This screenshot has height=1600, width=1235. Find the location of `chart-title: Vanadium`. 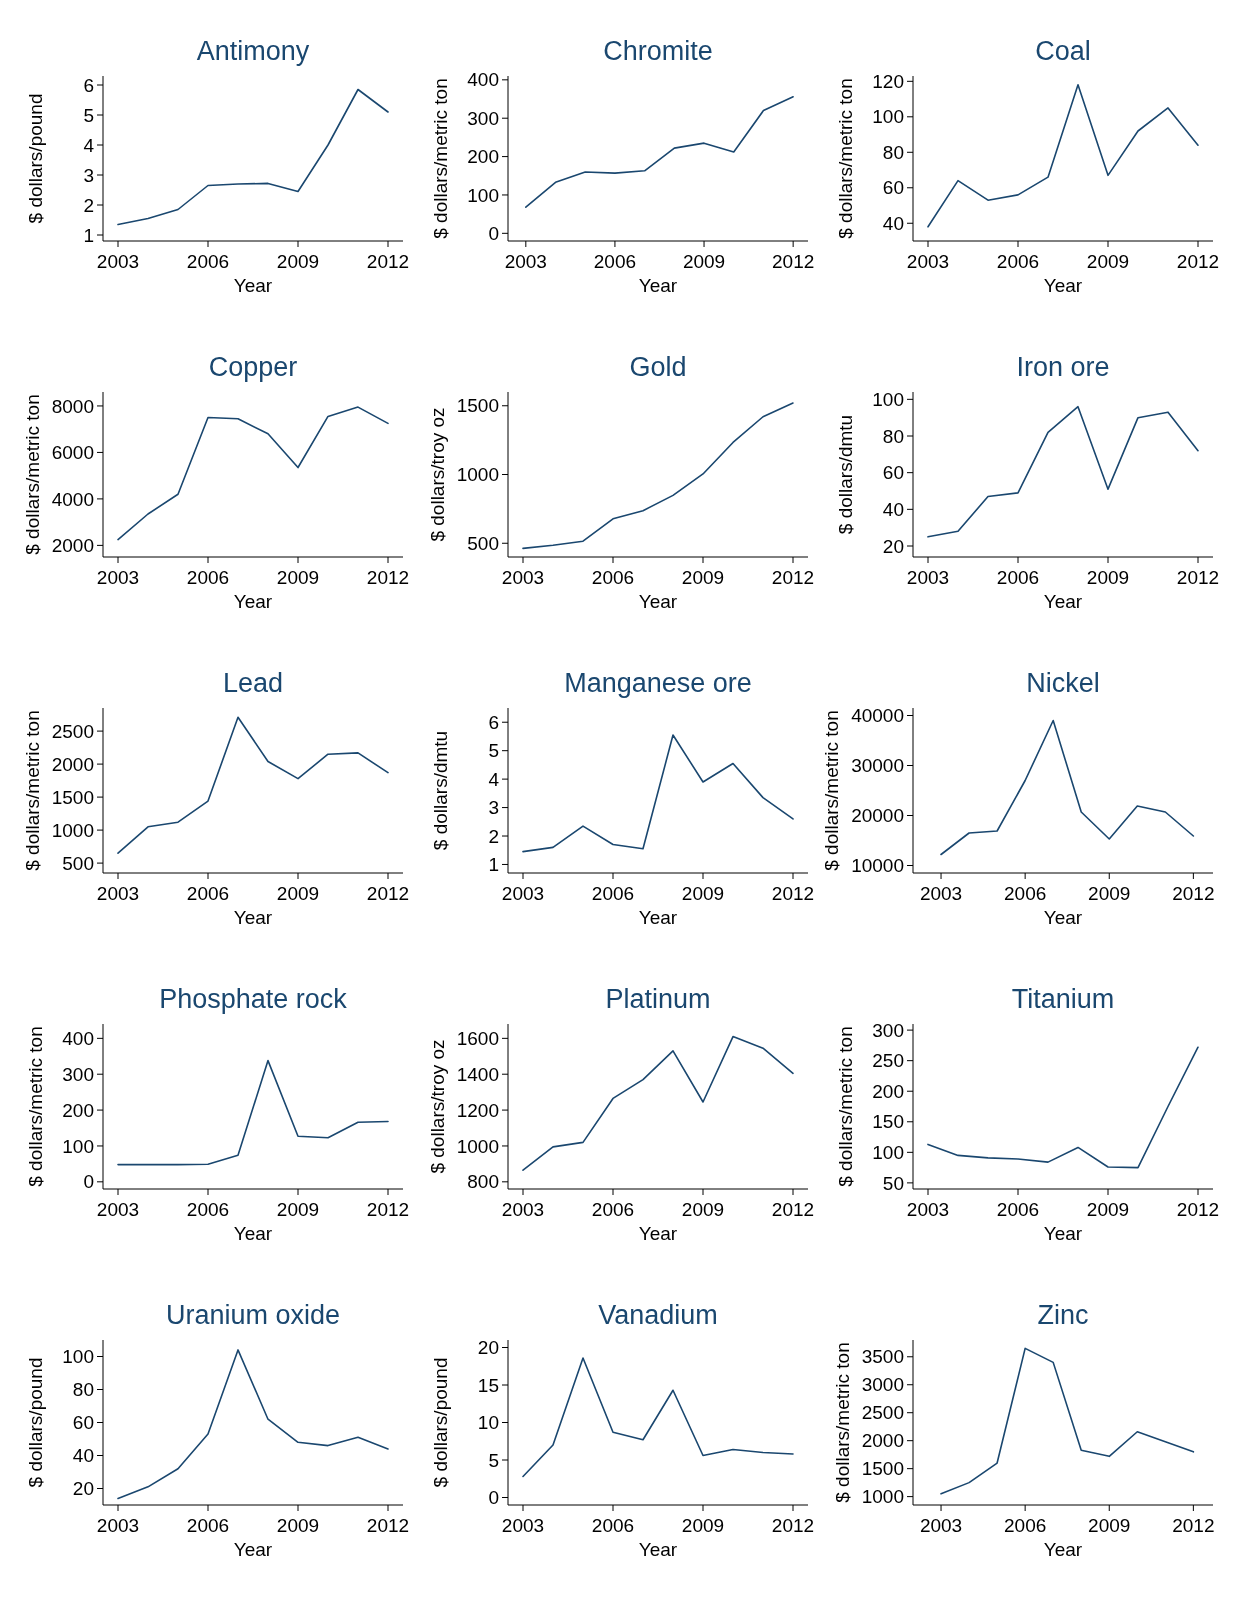

chart-title: Vanadium is located at coordinates (658, 1315).